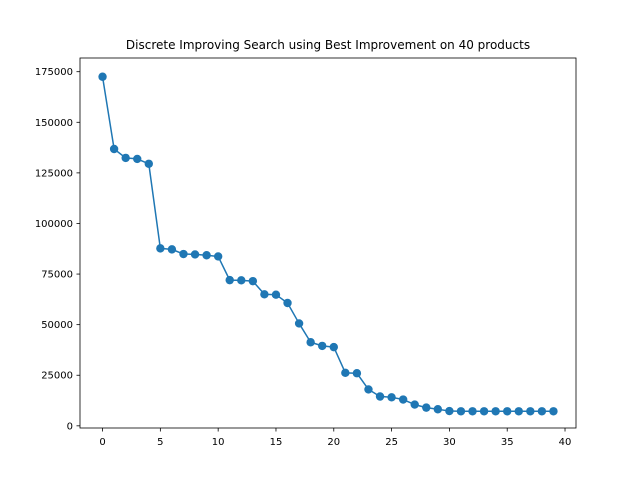  What do you see at coordinates (449, 442) in the screenshot?
I see `x-tick-label: 30` at bounding box center [449, 442].